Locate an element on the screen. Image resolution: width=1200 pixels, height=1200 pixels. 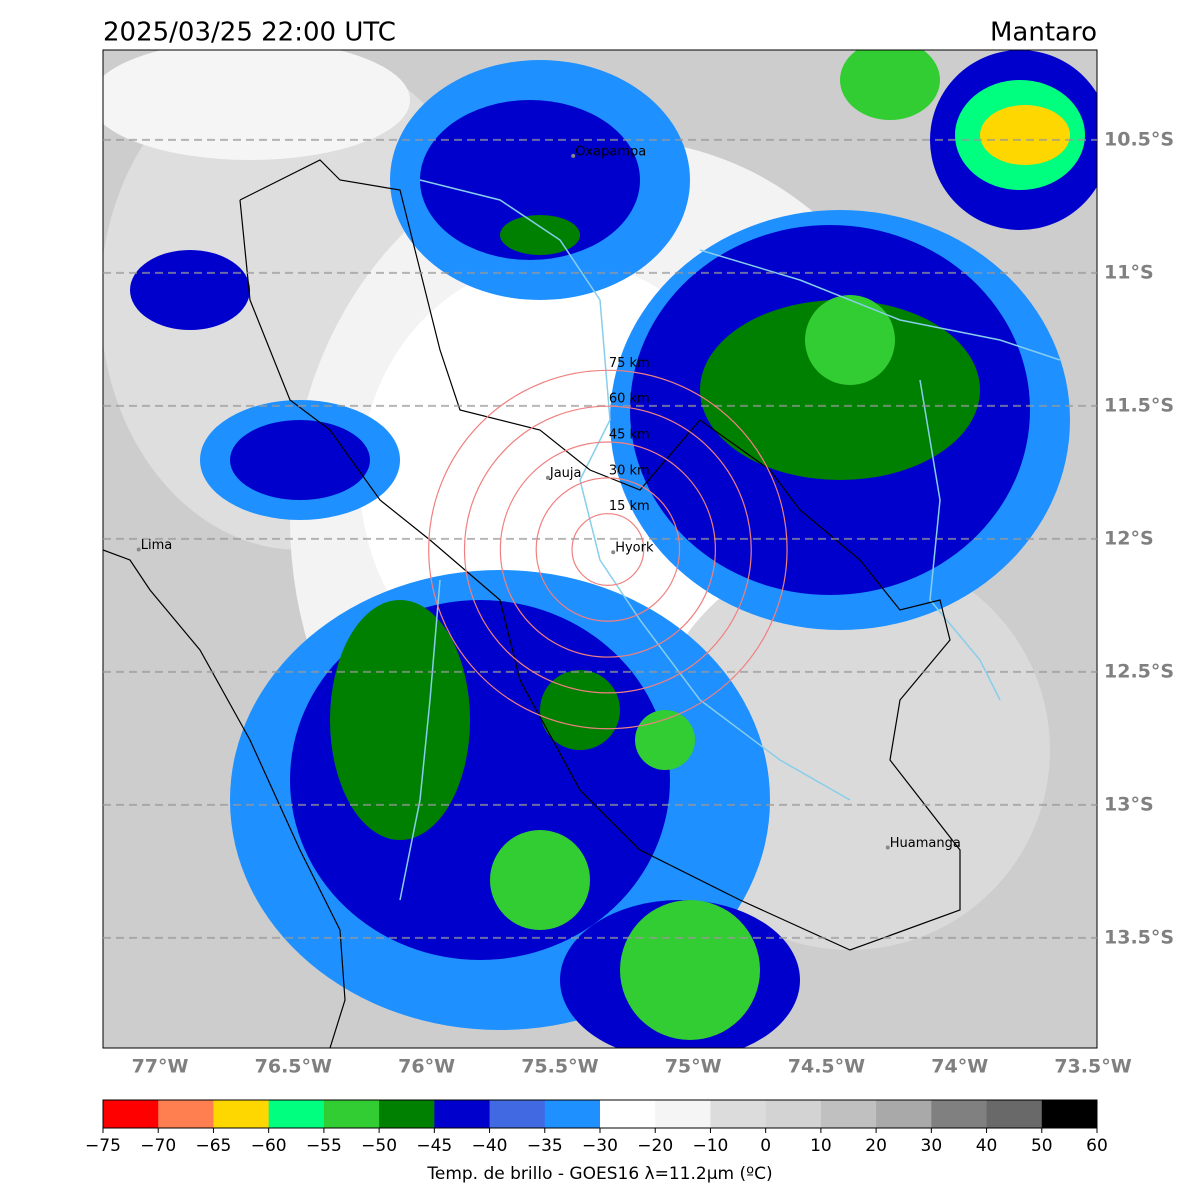
colorbar-tick-label: −50 is located at coordinates (379, 1146).